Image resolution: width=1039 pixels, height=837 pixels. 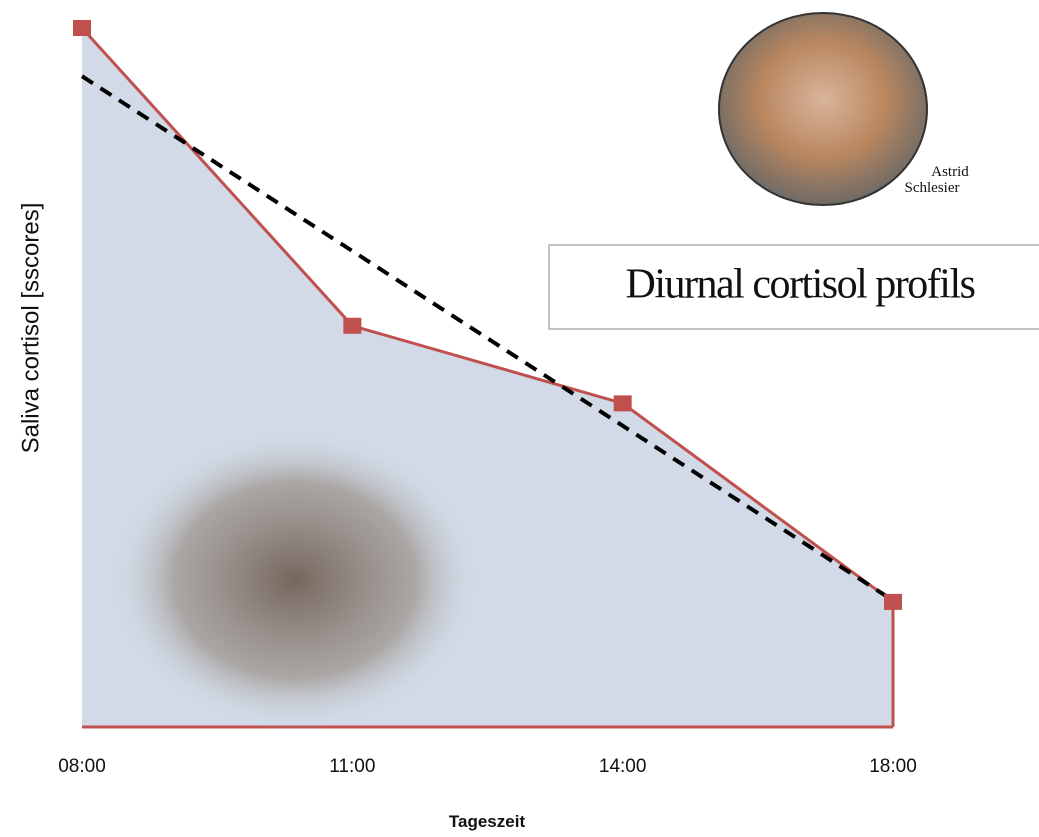 What do you see at coordinates (295, 580) in the screenshot?
I see `photo` at bounding box center [295, 580].